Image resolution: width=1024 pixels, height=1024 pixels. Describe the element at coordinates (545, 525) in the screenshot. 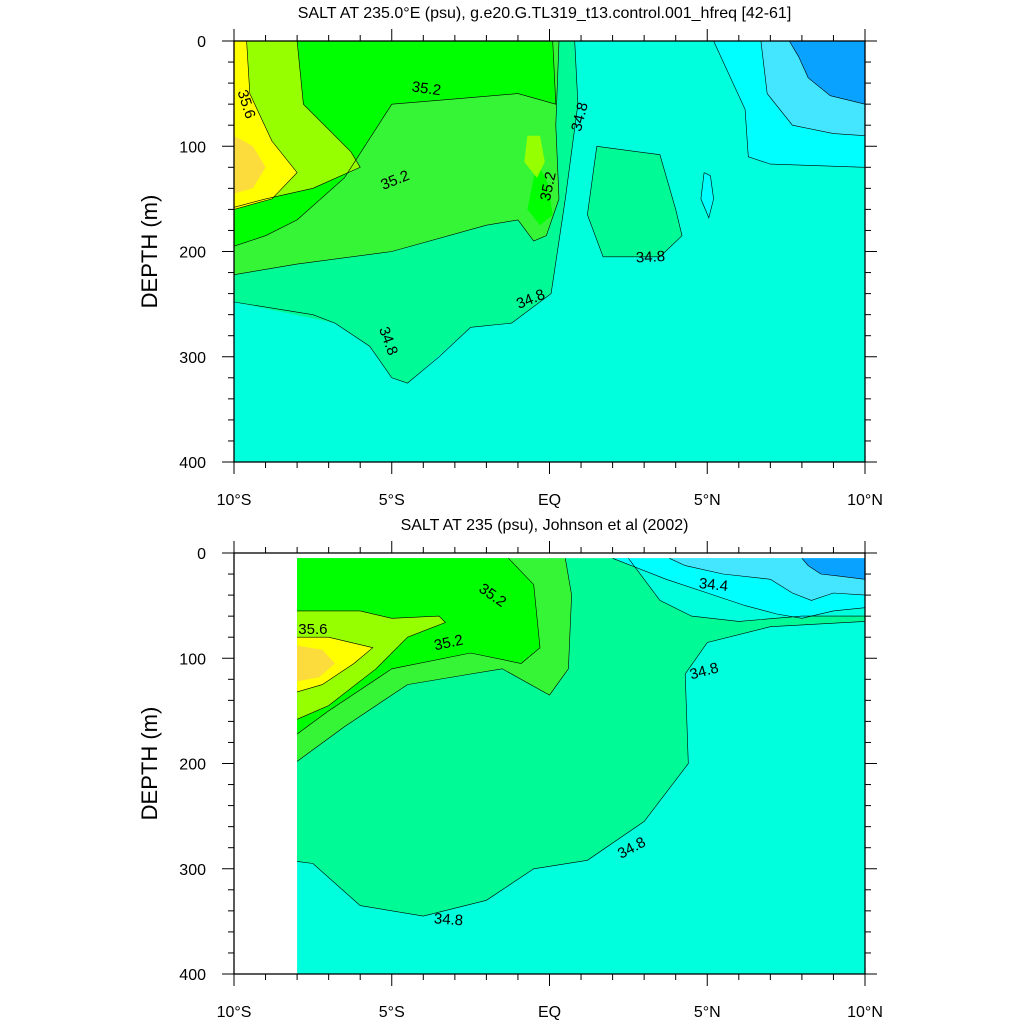

I see `panel-title: SALT AT 235 (psu), Johnson et al (2002)` at that location.